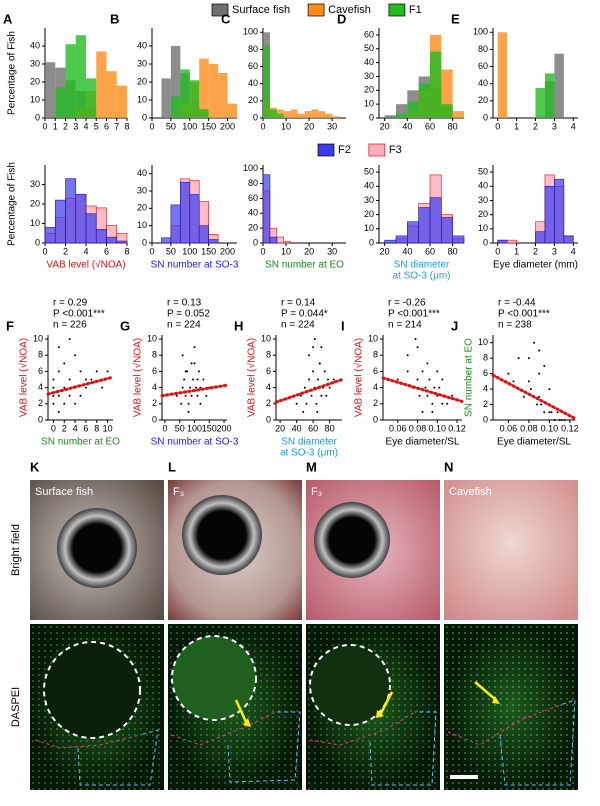 Image resolution: width=600 pixels, height=806 pixels. I want to click on x-axis-label: SN diameter, so click(422, 265).